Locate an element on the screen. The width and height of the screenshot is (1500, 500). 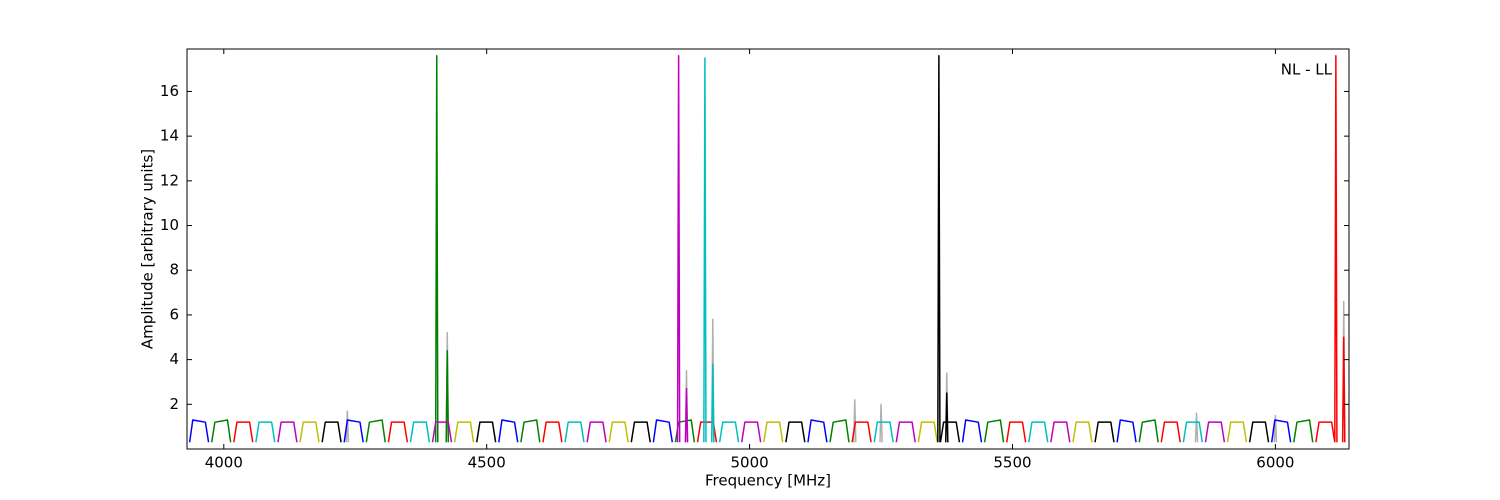
y-tick-label: 14 is located at coordinates (169, 136).